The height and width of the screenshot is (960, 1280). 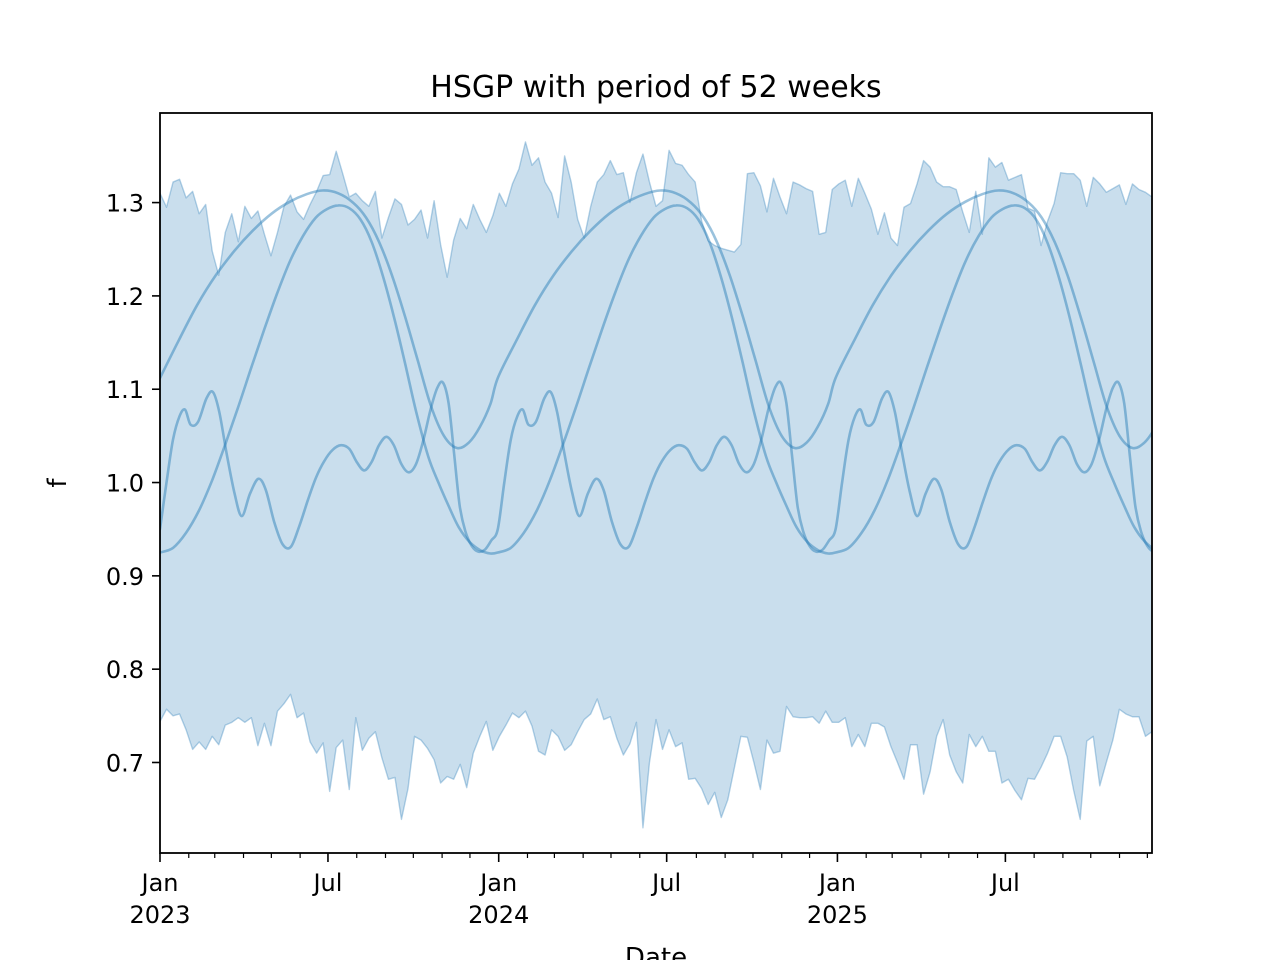 What do you see at coordinates (125, 297) in the screenshot?
I see `y-tick-label: 1.2` at bounding box center [125, 297].